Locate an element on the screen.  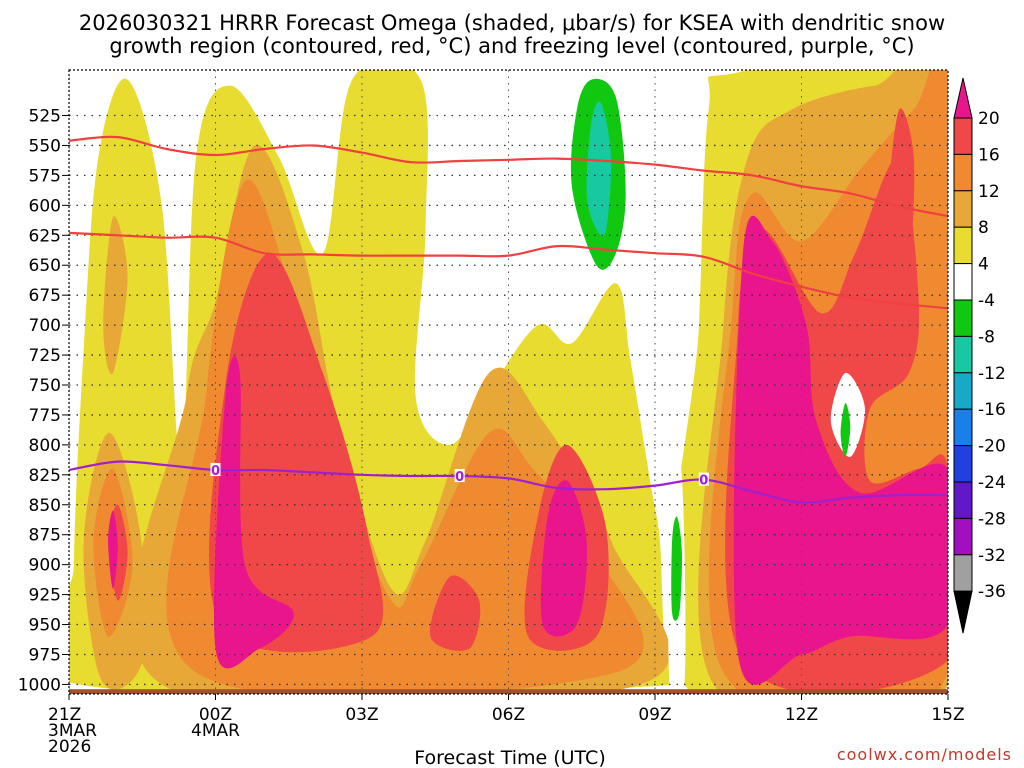
y-tick-label: 700 is located at coordinates (45, 326).